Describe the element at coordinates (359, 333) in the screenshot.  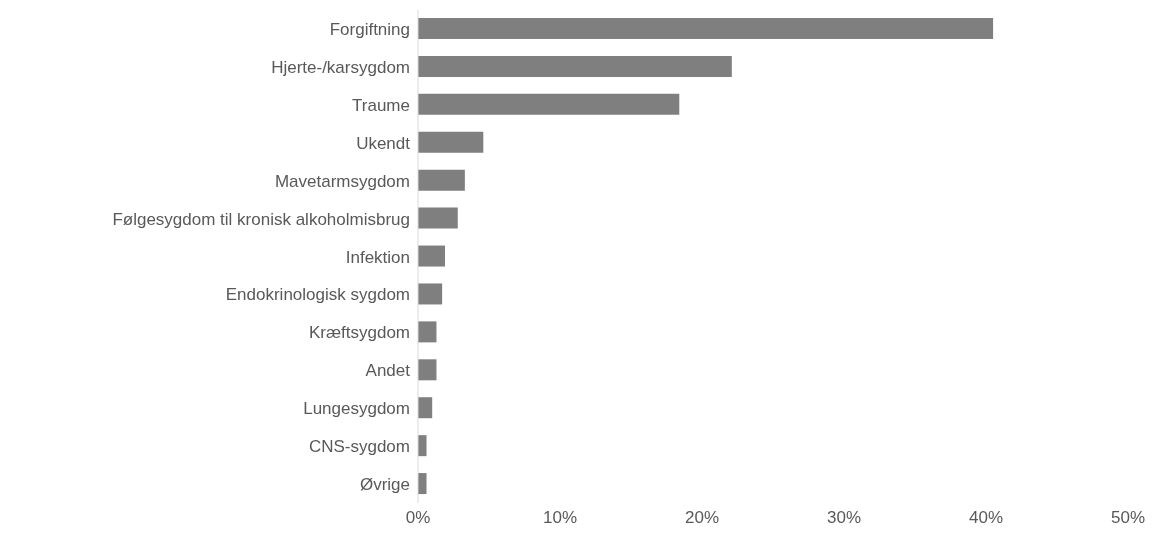
I see `y-tick-label: Kræftsygdom` at that location.